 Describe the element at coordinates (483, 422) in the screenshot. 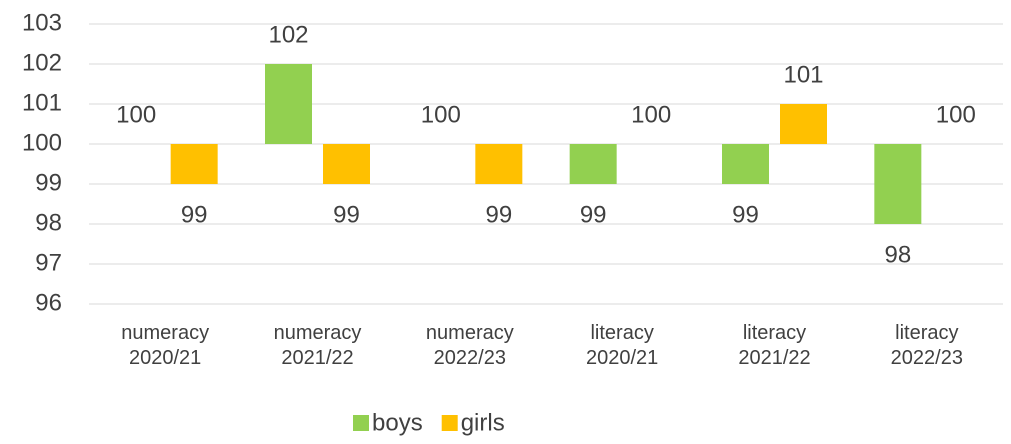

I see `legend-label: girls` at that location.